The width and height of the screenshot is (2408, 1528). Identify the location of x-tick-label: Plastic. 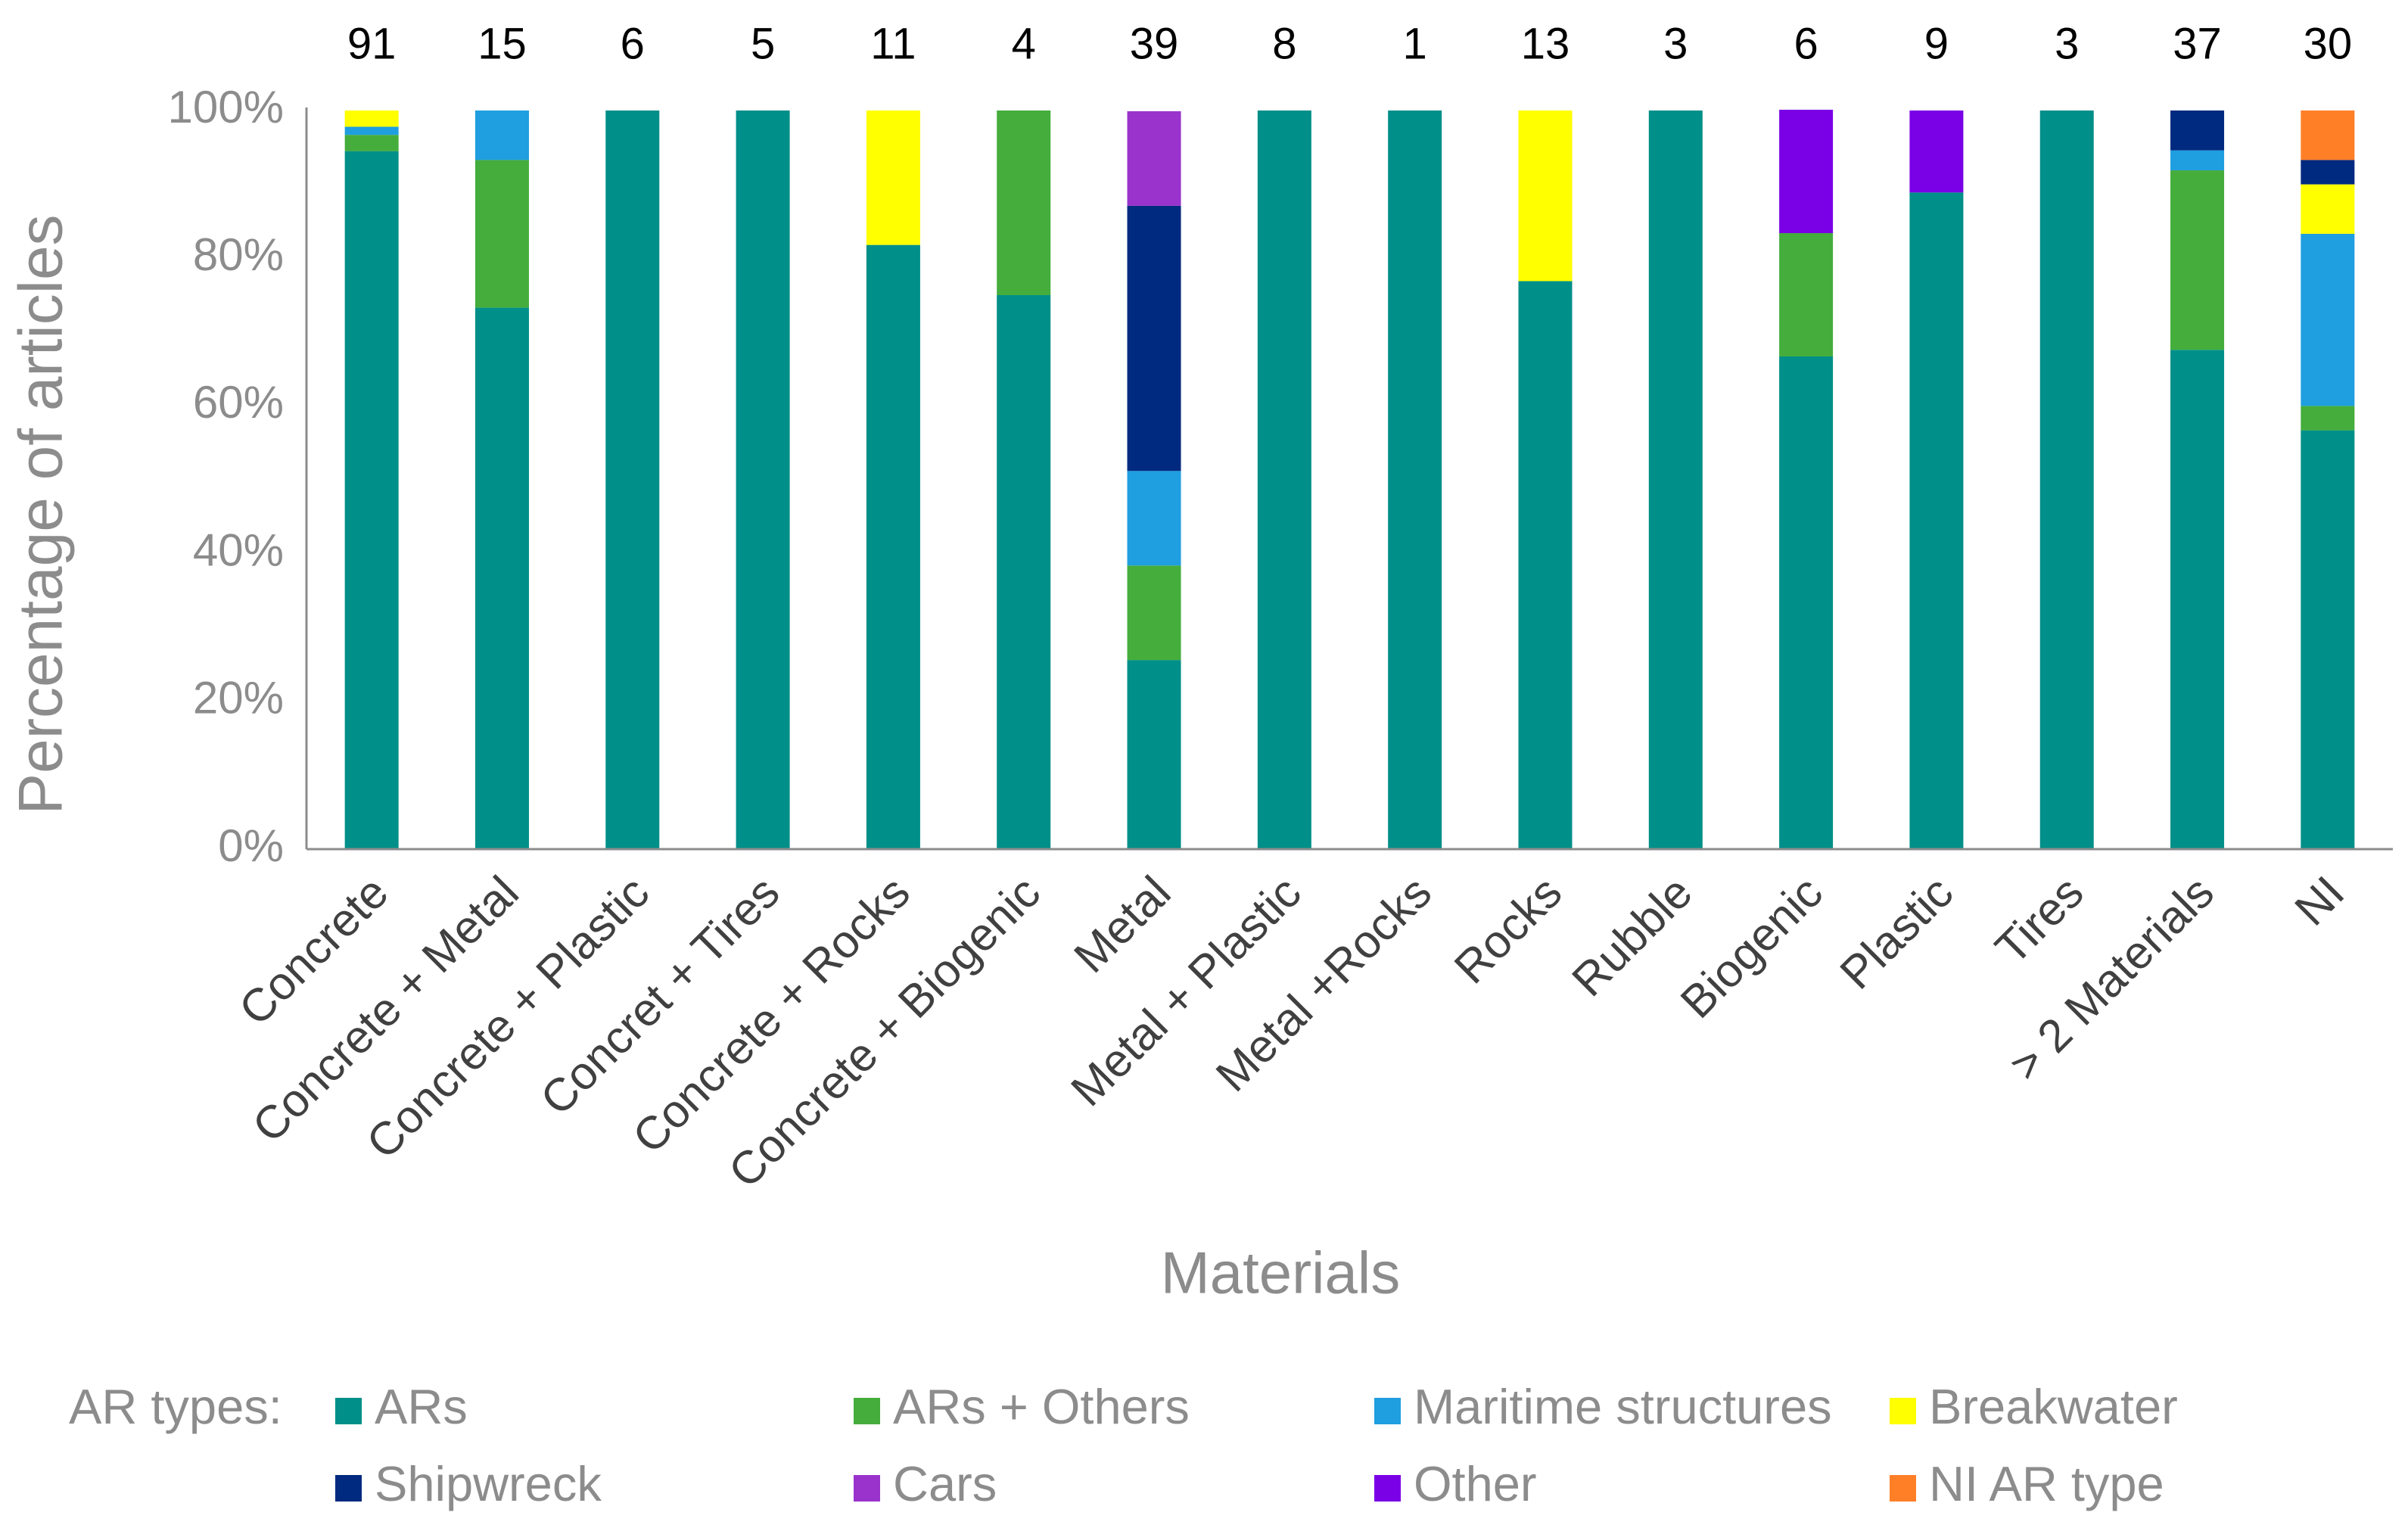
(1896, 933).